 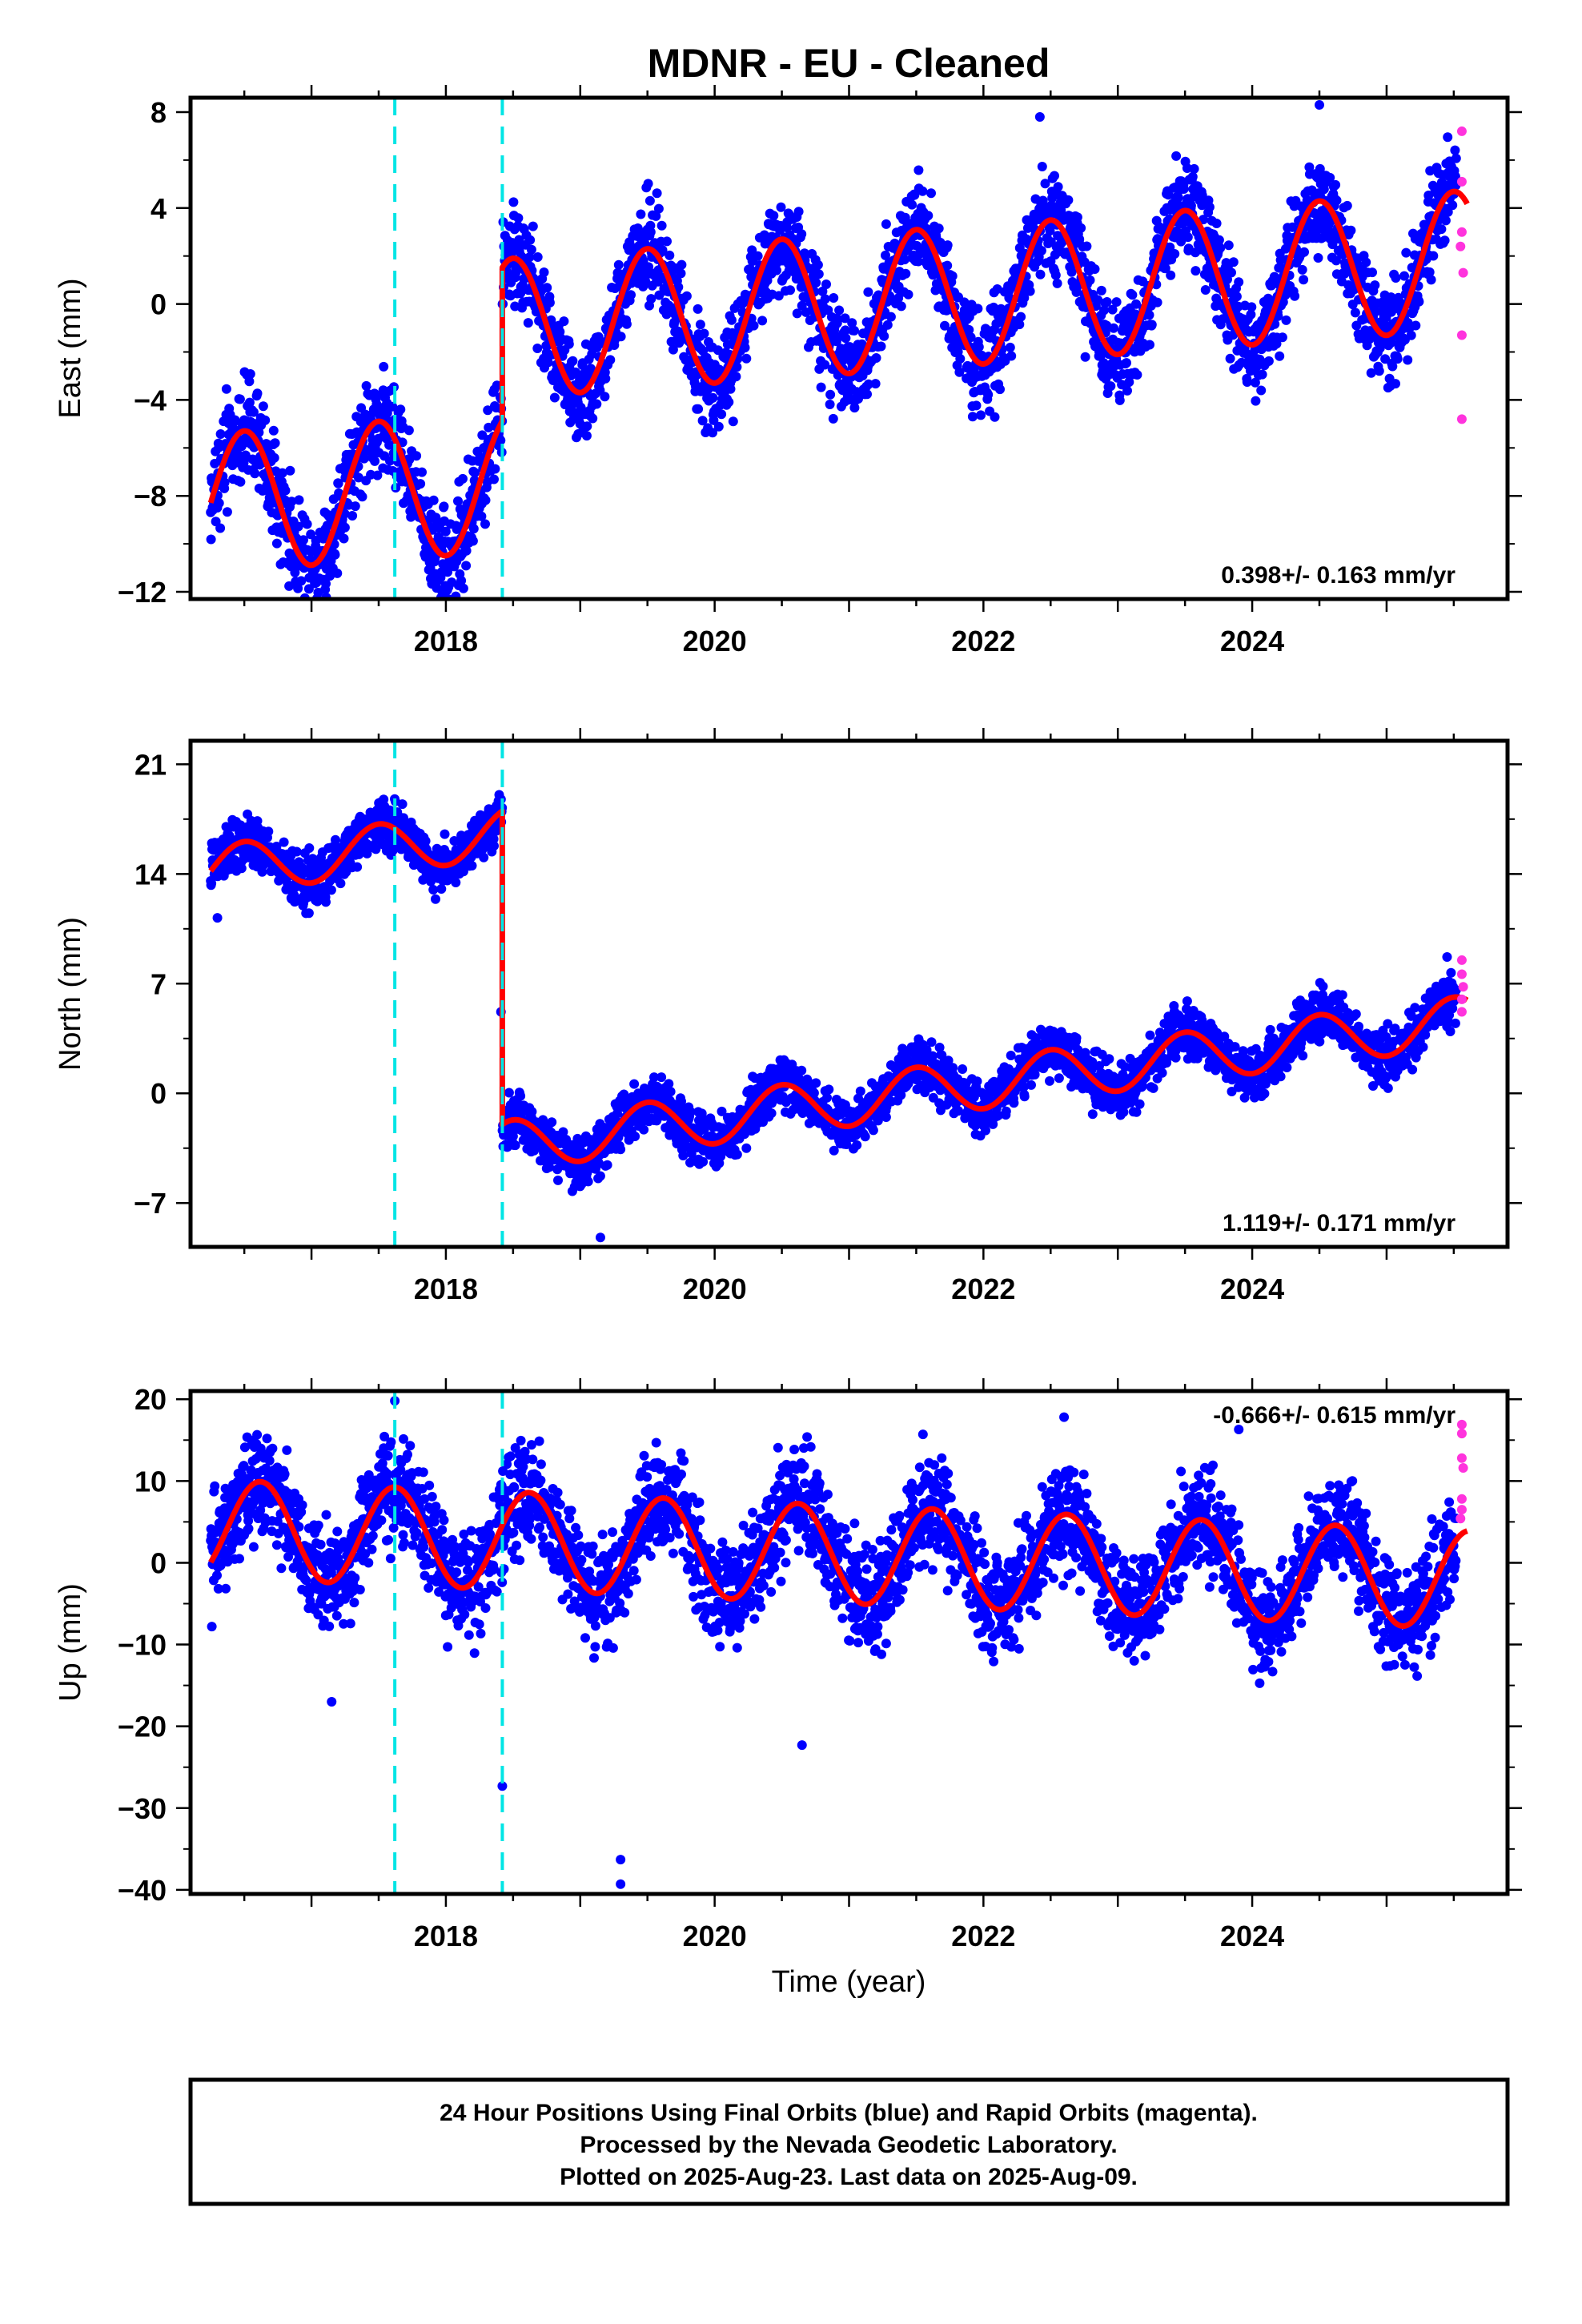 What do you see at coordinates (446, 641) in the screenshot?
I see `x-tick-label: 2018` at bounding box center [446, 641].